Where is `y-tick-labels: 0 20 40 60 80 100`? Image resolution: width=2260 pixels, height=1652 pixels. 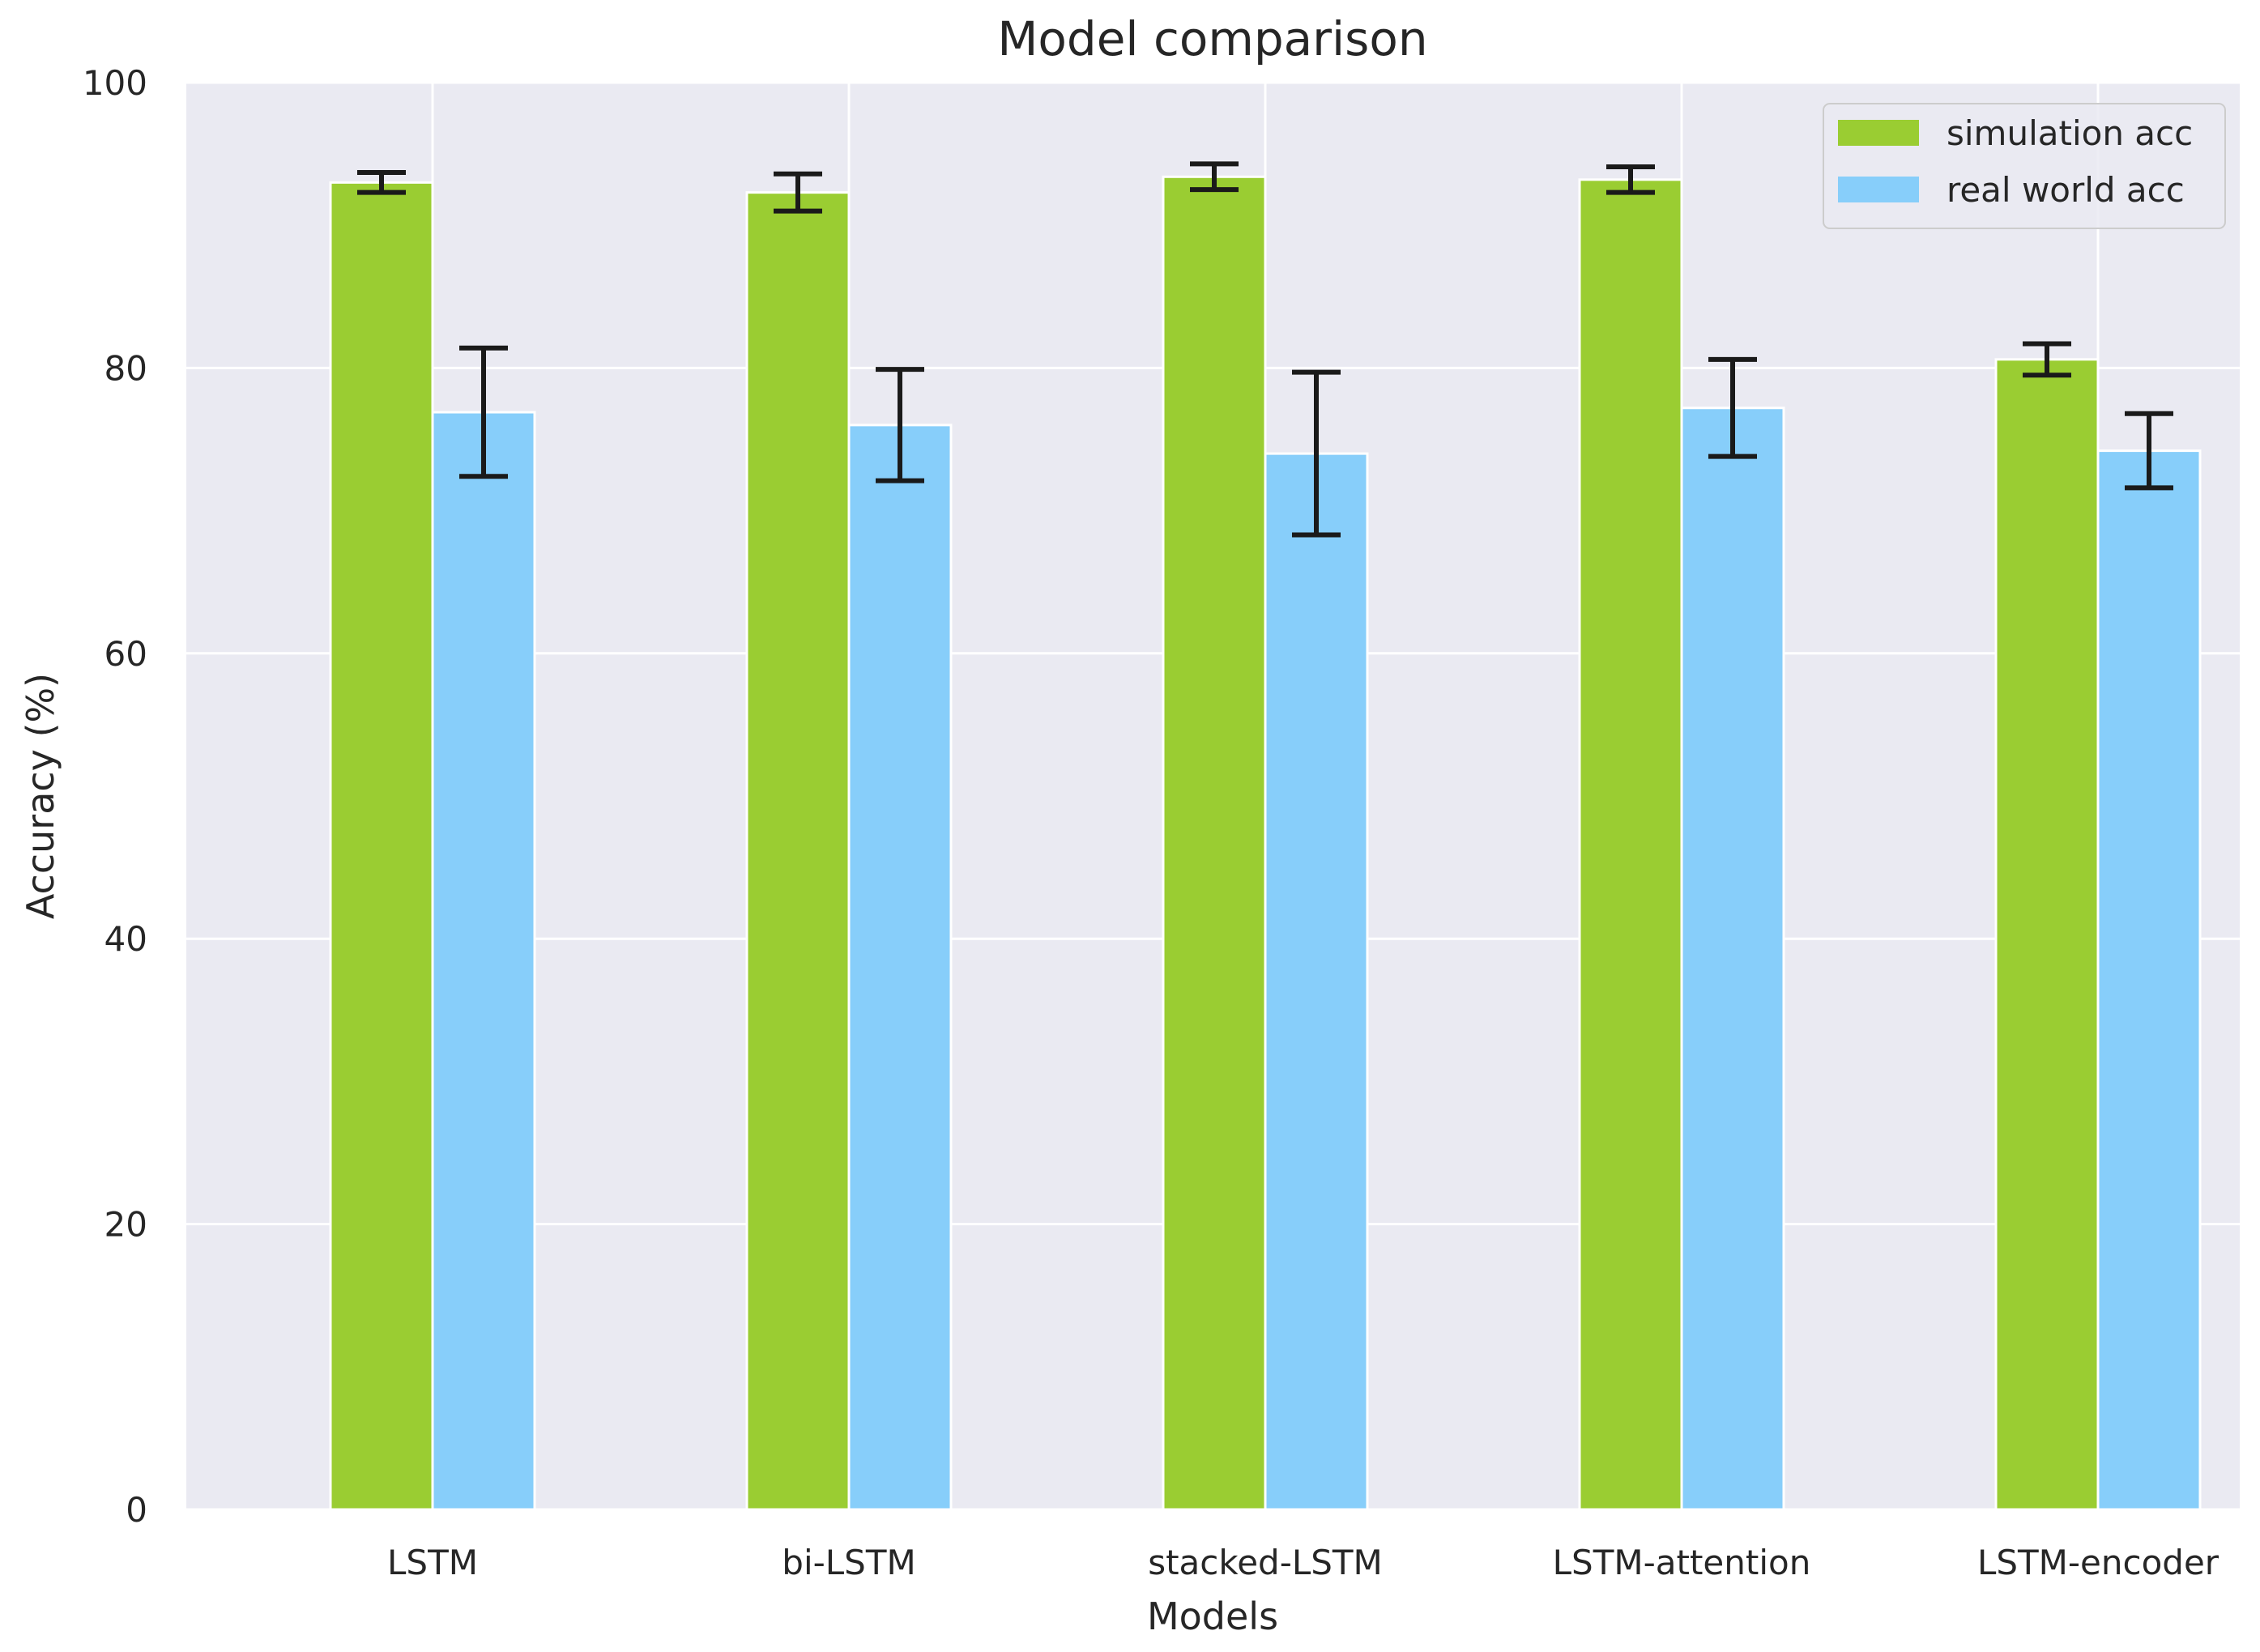
y-tick-labels: 0 20 40 60 80 100 is located at coordinates (115, 796).